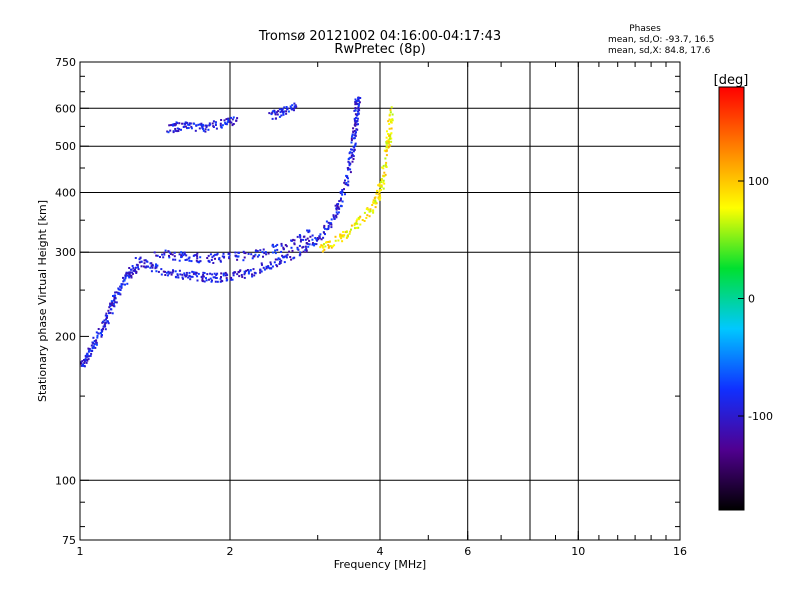 The height and width of the screenshot is (600, 800). What do you see at coordinates (65, 252) in the screenshot?
I see `y-tick-label: 300` at bounding box center [65, 252].